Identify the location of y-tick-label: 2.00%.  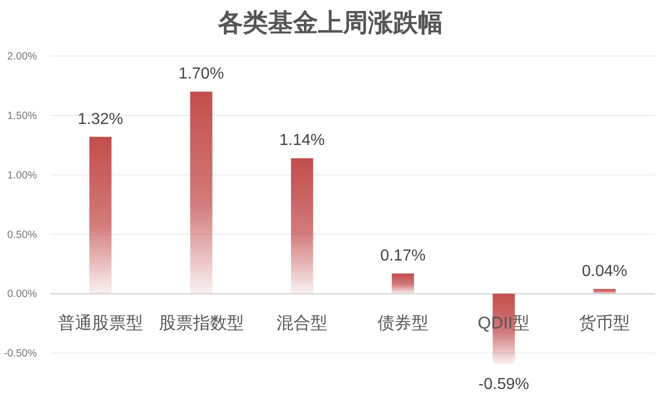
(22, 56).